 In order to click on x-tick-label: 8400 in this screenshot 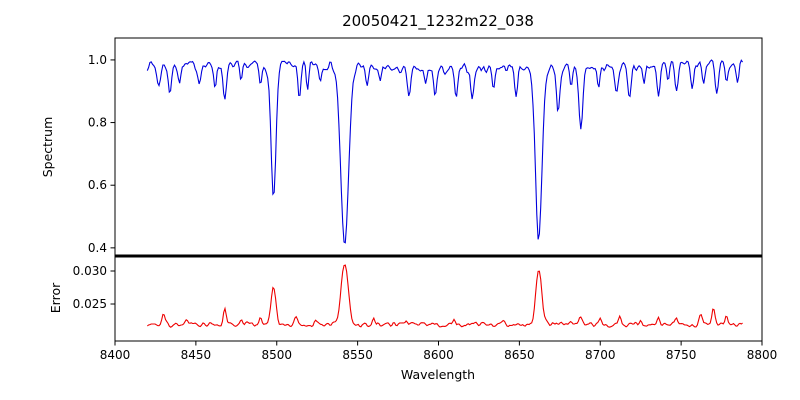, I will do `click(115, 355)`.